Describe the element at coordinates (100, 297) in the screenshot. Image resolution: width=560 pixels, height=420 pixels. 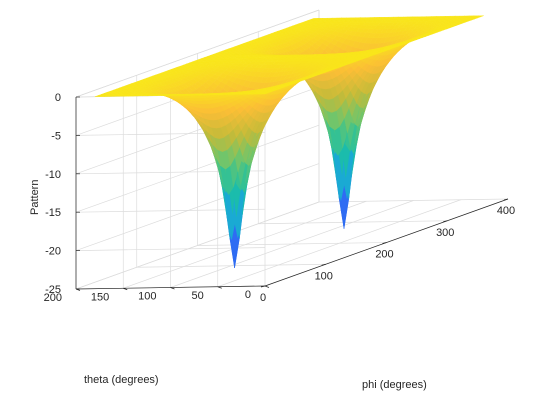
I see `y-tick-label: 150` at that location.